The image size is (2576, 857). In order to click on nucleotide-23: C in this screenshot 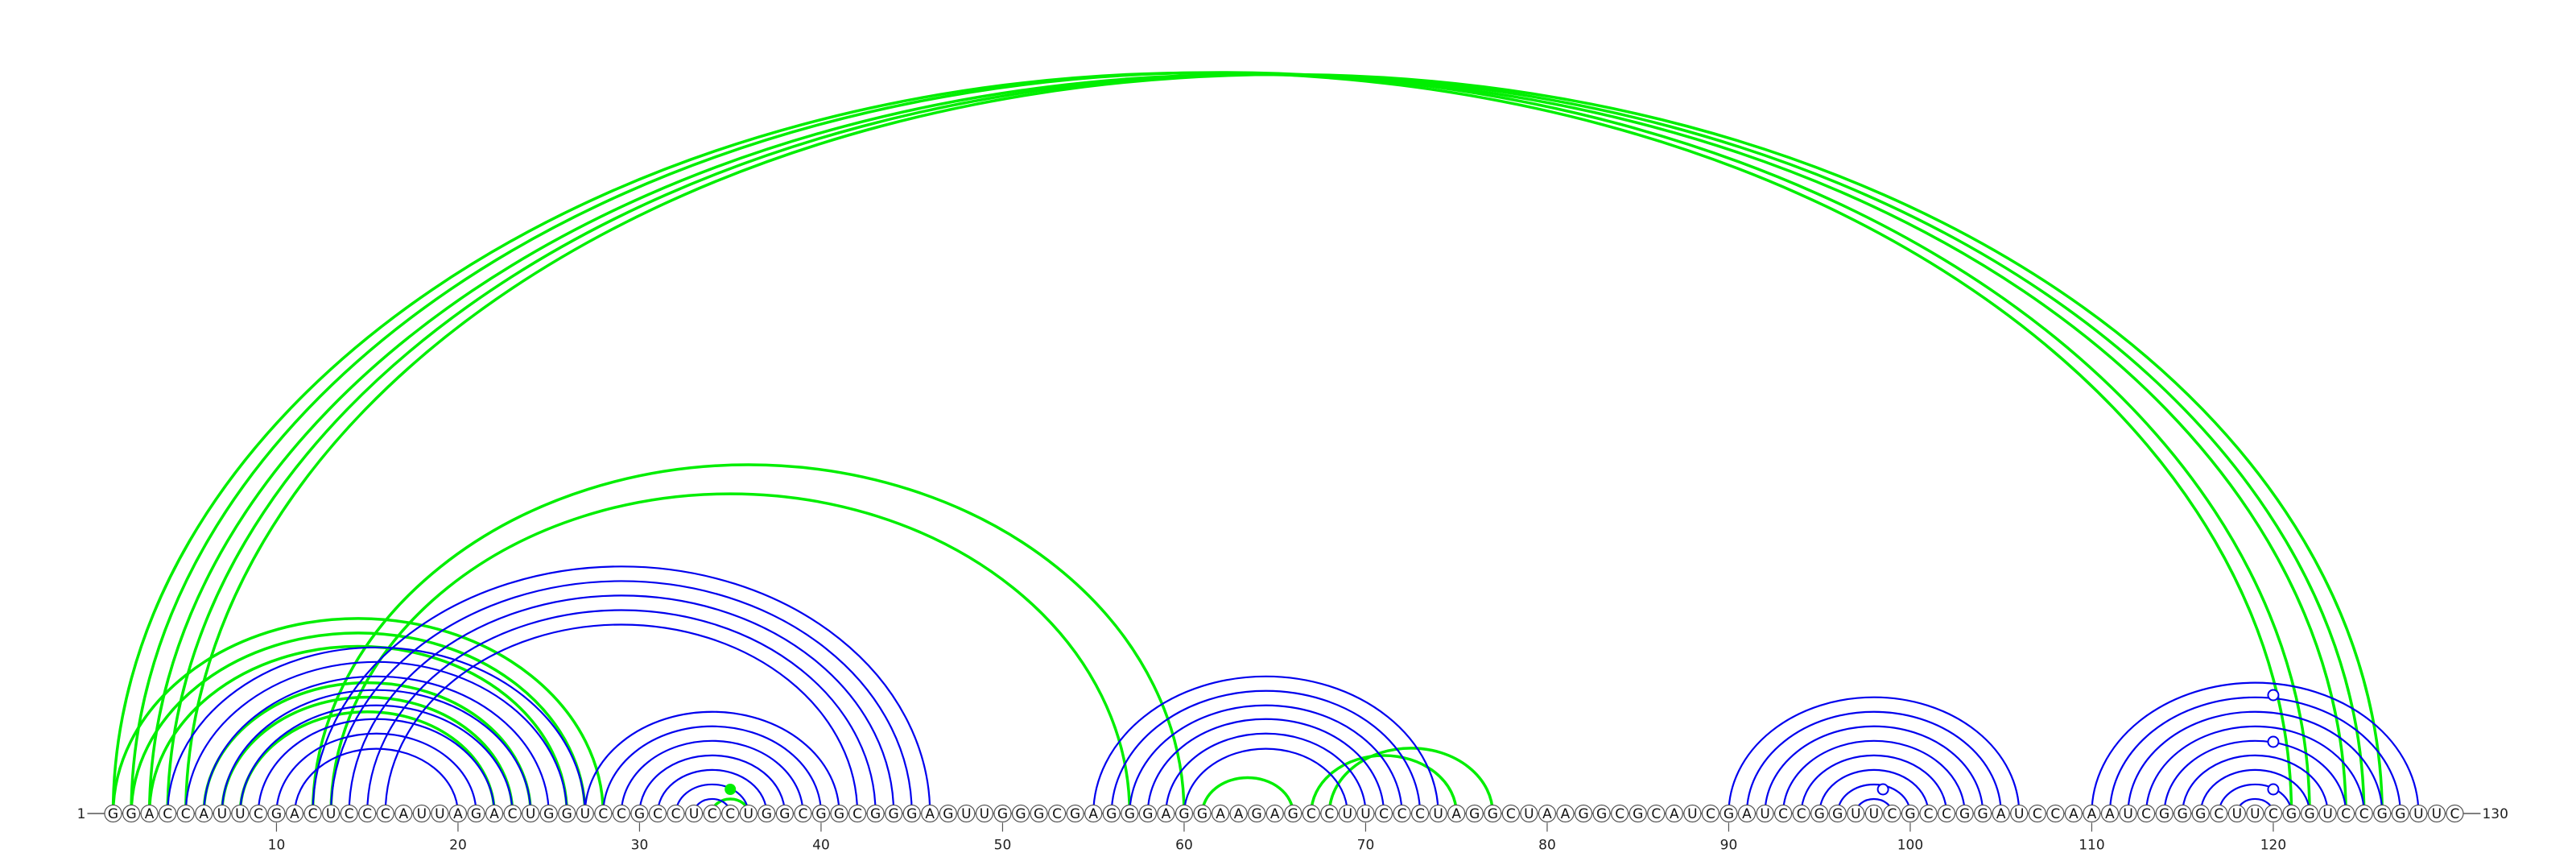, I will do `click(512, 813)`.